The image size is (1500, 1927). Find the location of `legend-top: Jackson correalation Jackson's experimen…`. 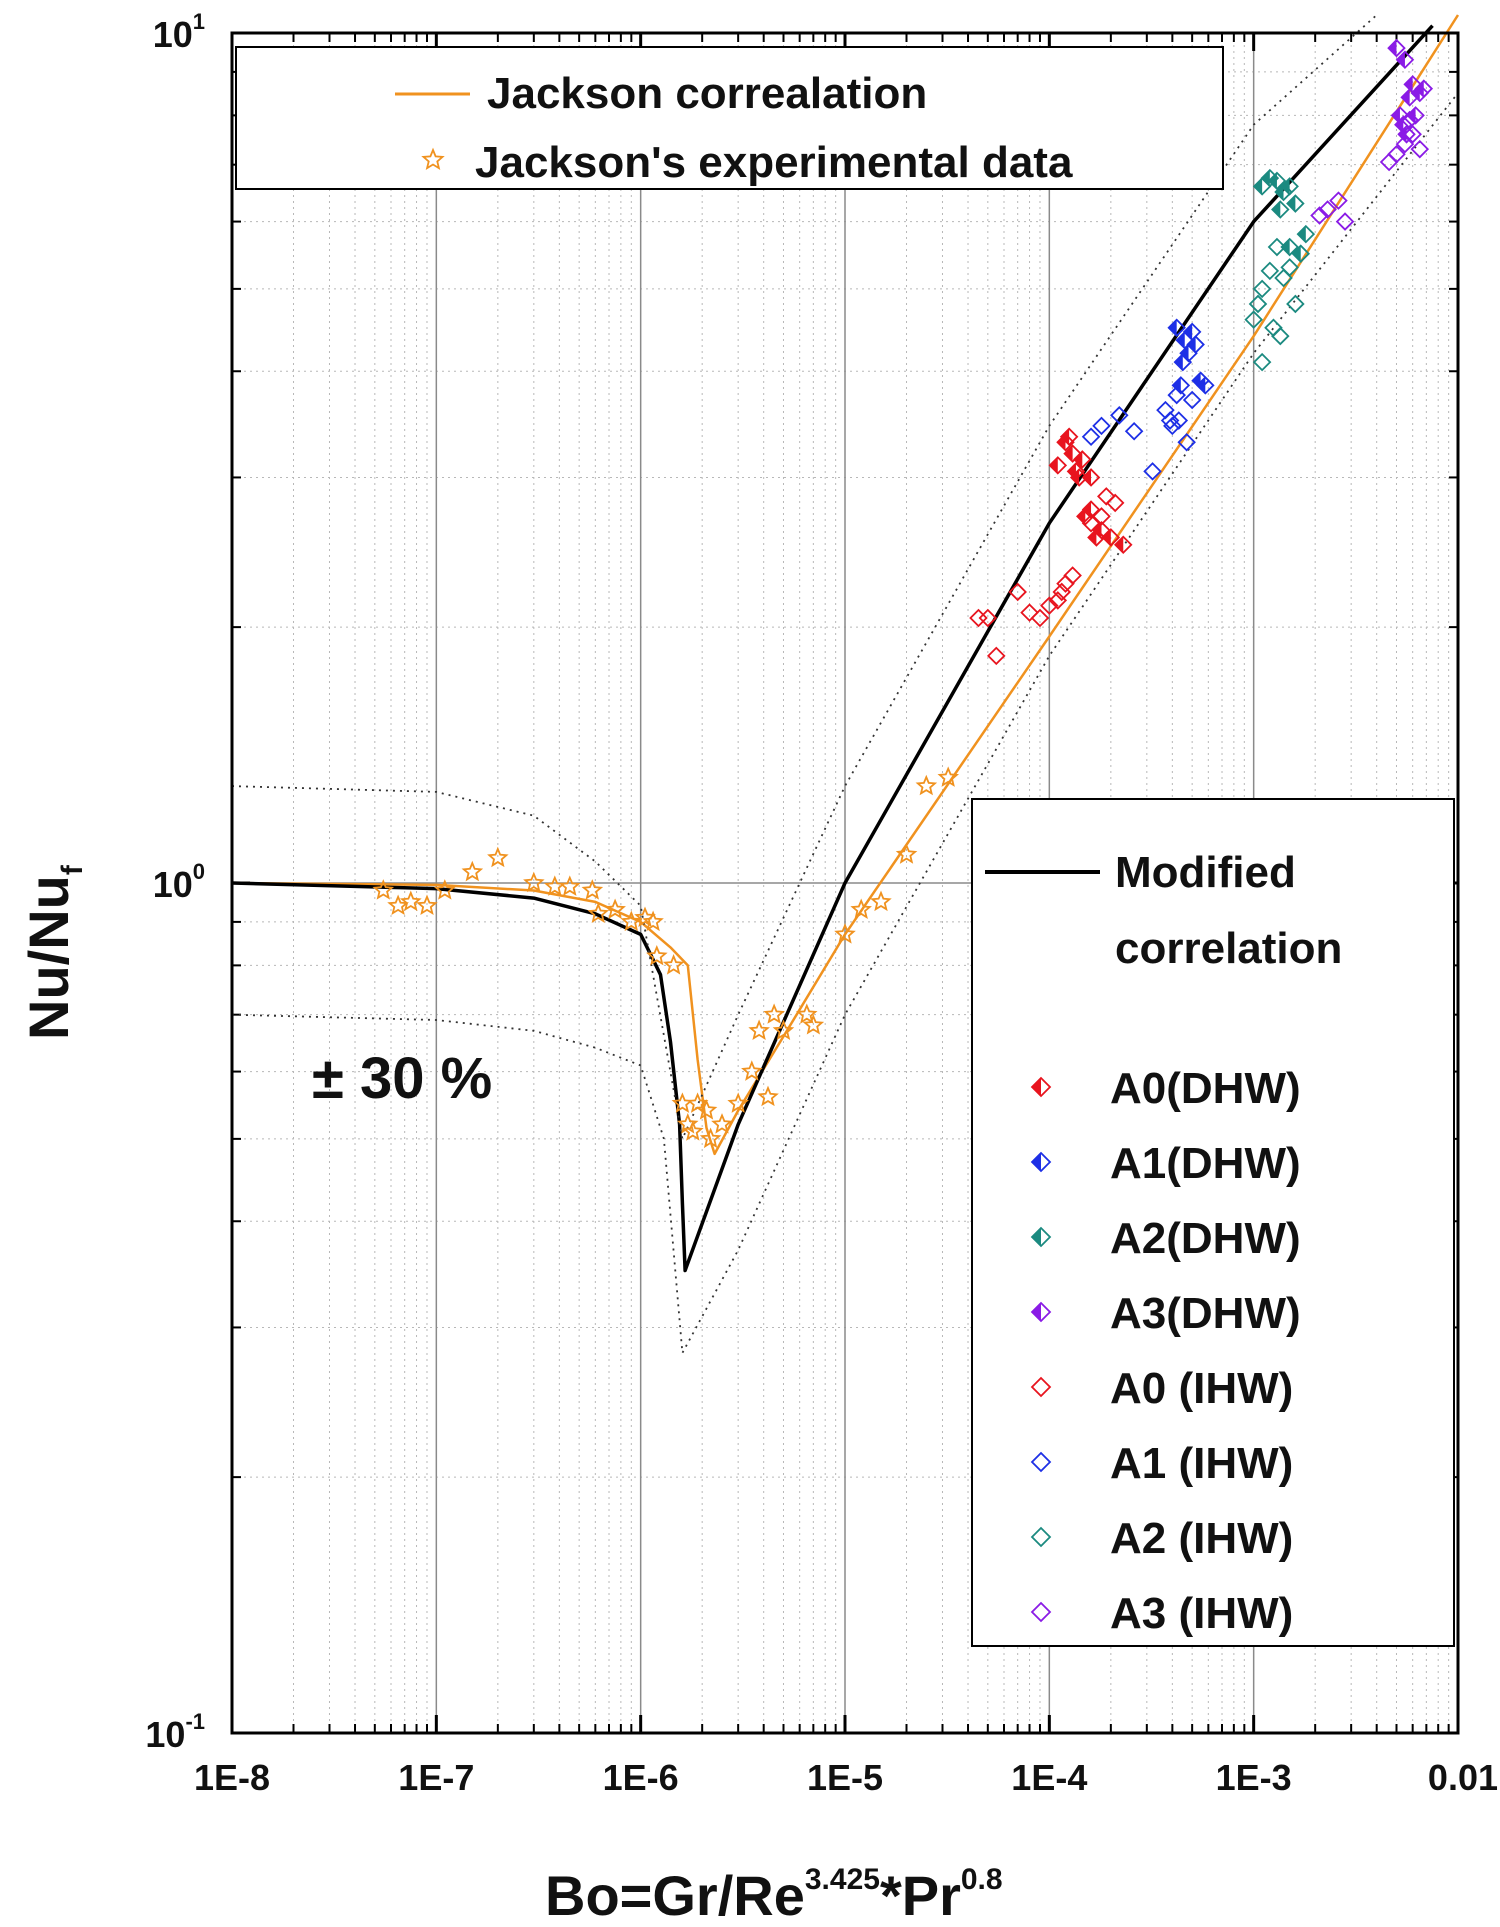

legend-top: Jackson correalation Jackson's experimen… is located at coordinates (729, 118).